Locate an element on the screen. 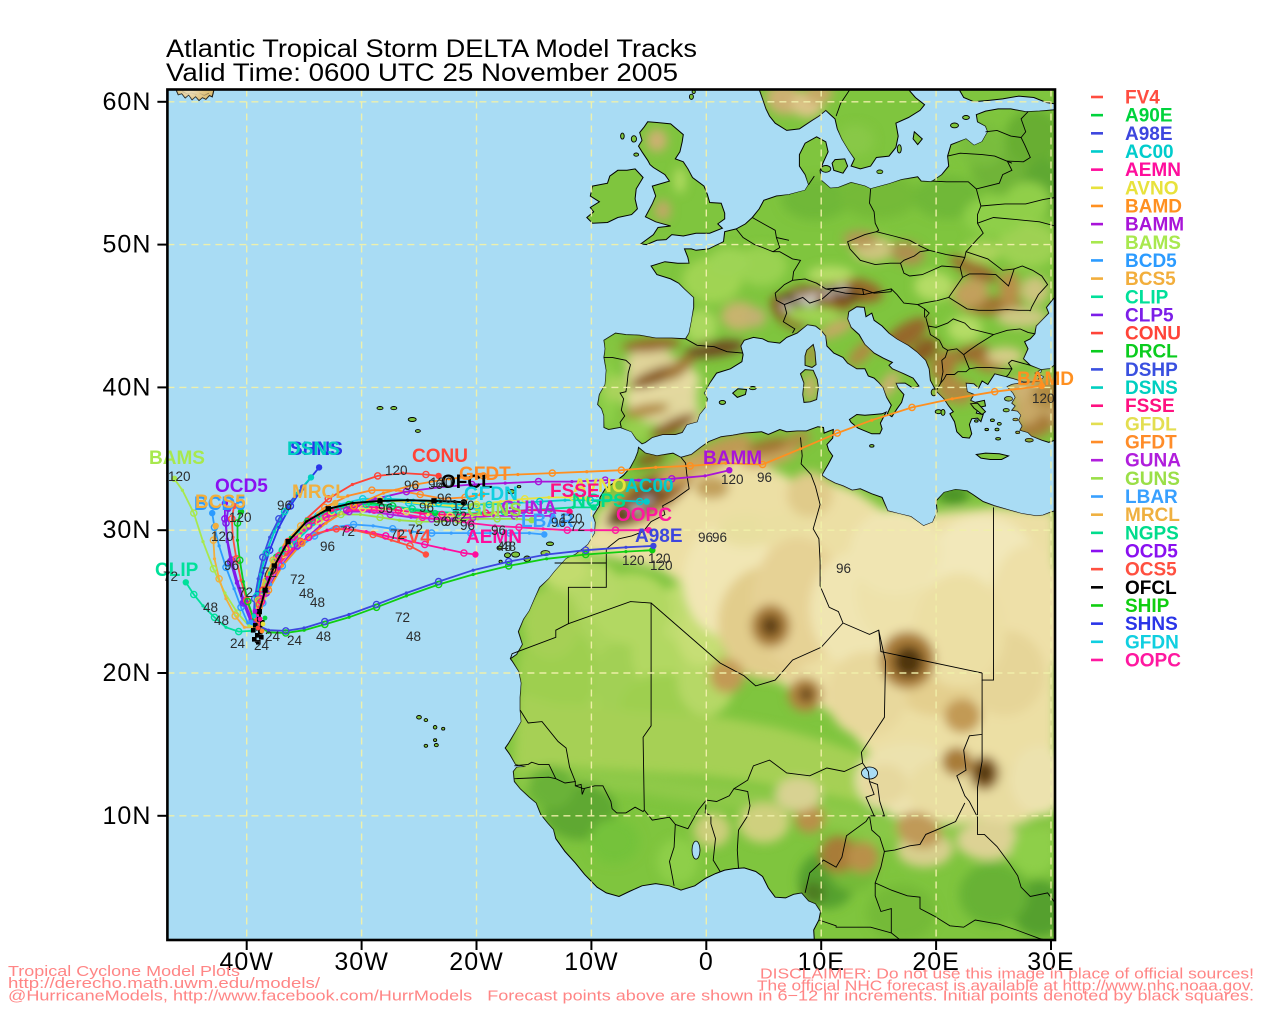  svg-text: CONU is located at coordinates (1153, 334).